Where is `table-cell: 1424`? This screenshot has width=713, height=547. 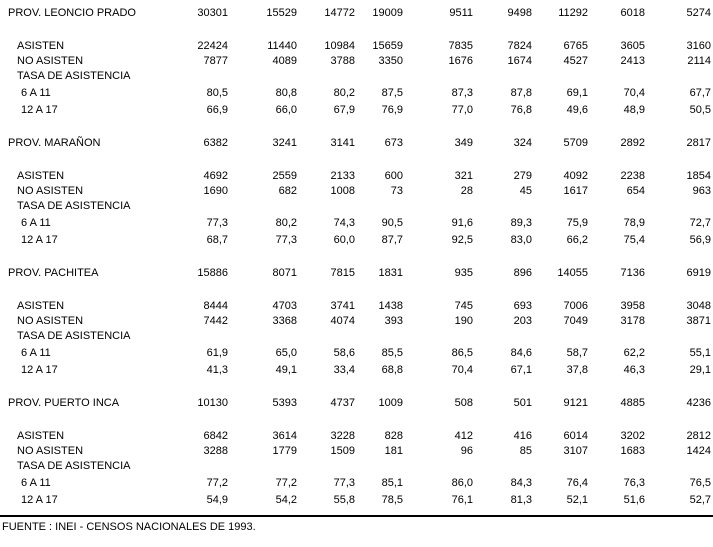 table-cell: 1424 is located at coordinates (698, 451).